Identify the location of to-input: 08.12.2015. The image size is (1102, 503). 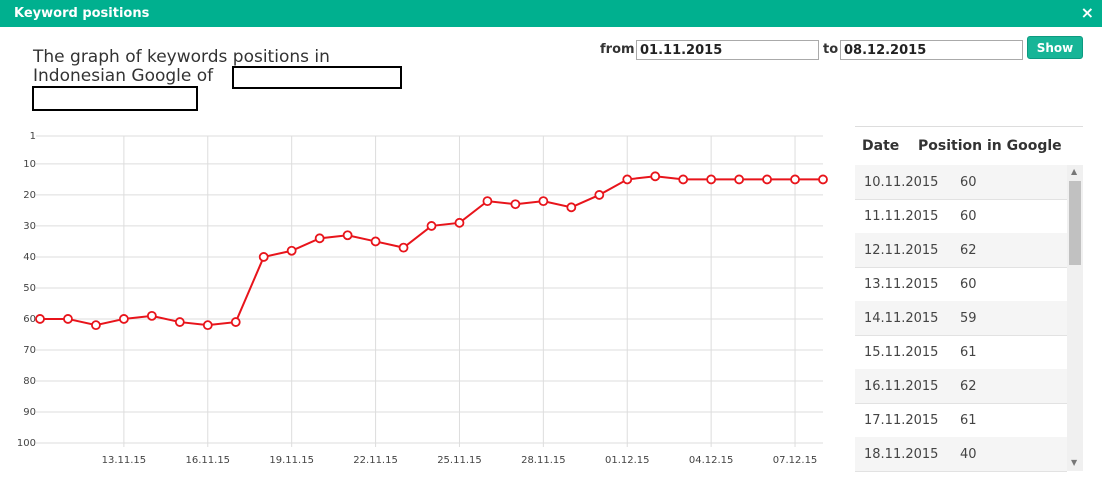
(931, 50).